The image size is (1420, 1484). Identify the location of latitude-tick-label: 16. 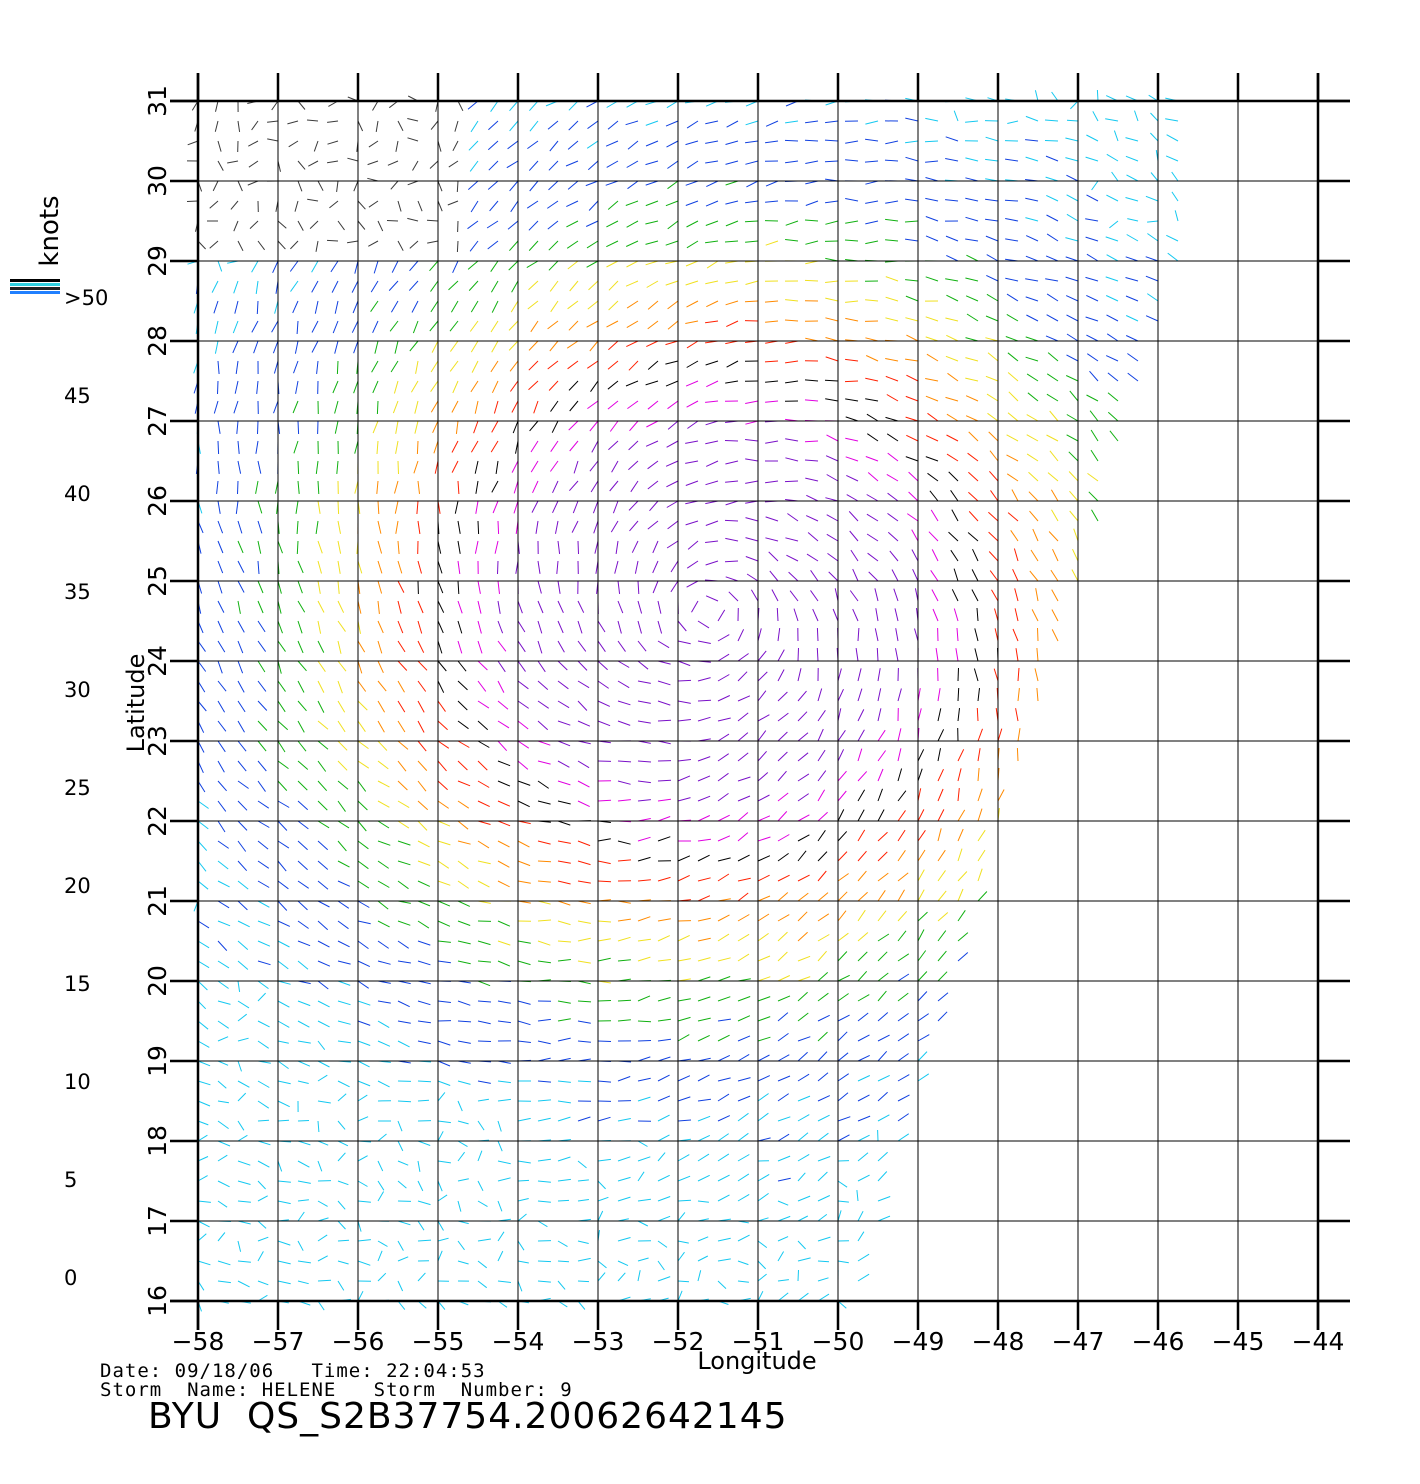
(157, 1301).